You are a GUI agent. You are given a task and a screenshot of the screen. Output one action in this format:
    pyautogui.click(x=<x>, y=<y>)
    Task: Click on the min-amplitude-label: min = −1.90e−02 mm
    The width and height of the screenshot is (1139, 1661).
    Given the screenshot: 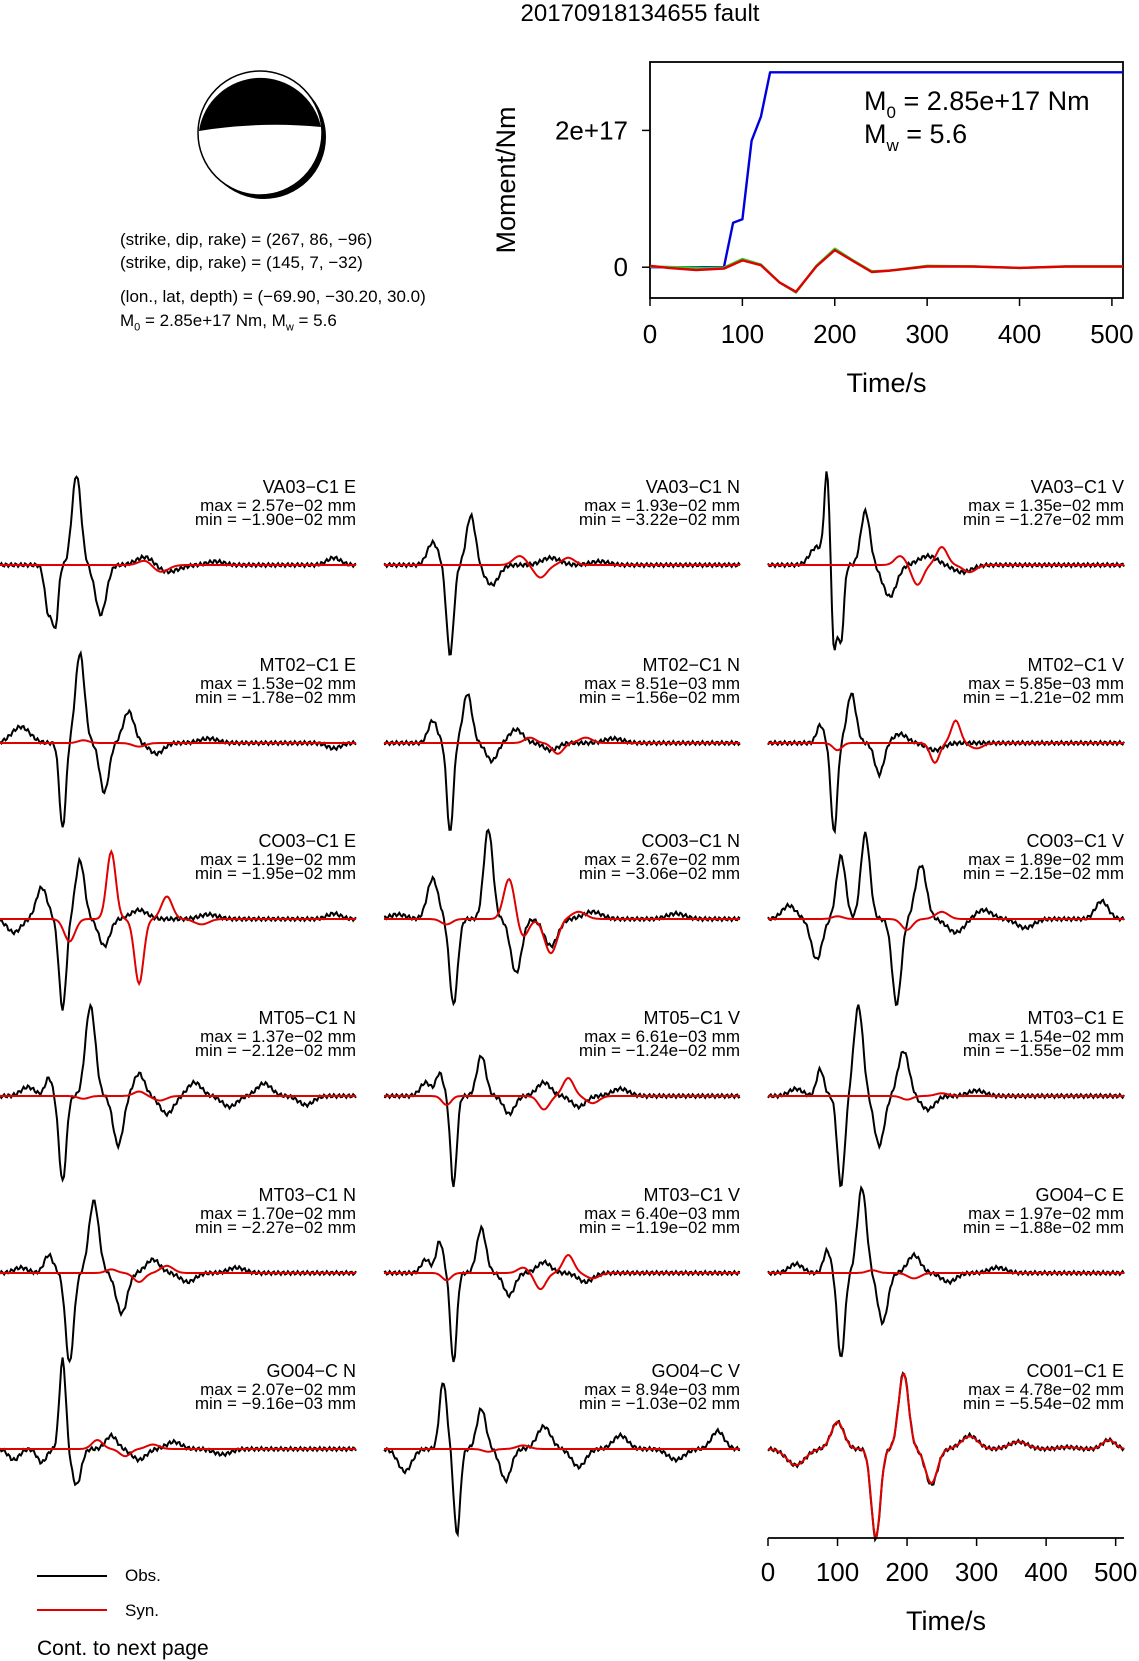 What is the action you would take?
    pyautogui.click(x=275, y=519)
    